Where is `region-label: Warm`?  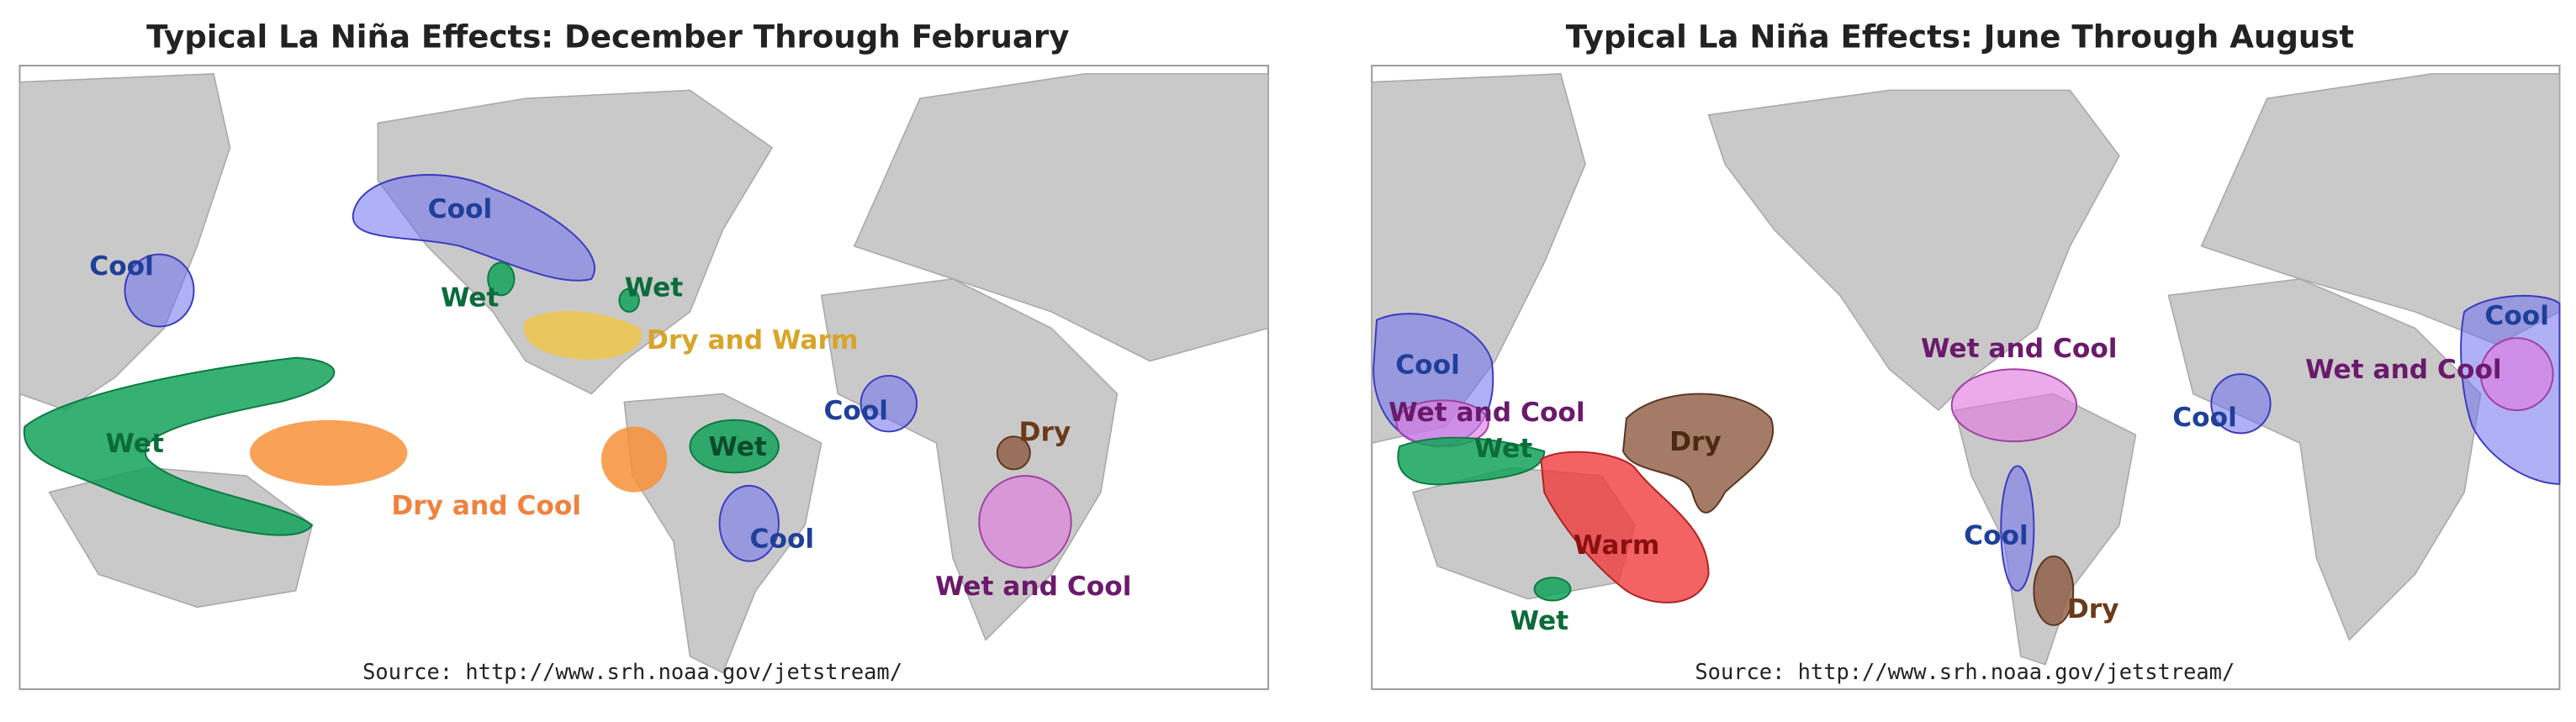
region-label: Warm is located at coordinates (1616, 546).